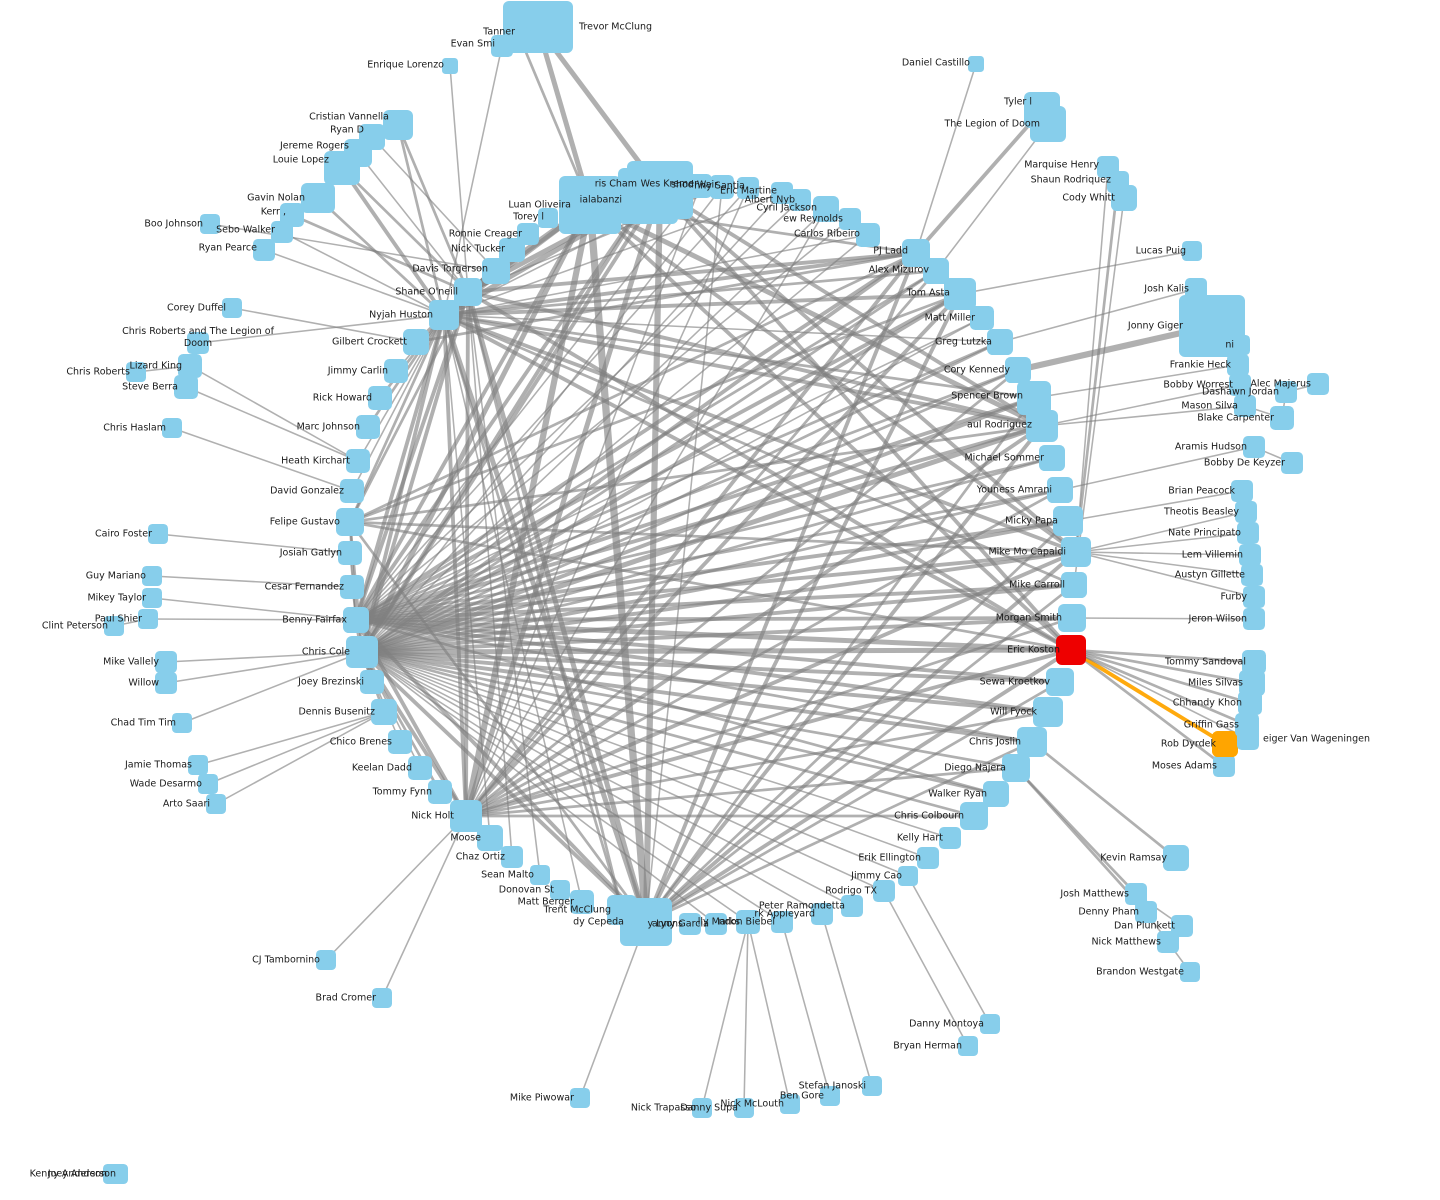 The image size is (1440, 1200). Describe the element at coordinates (850, 219) in the screenshot. I see `graph-node-drew-reynolds` at that location.